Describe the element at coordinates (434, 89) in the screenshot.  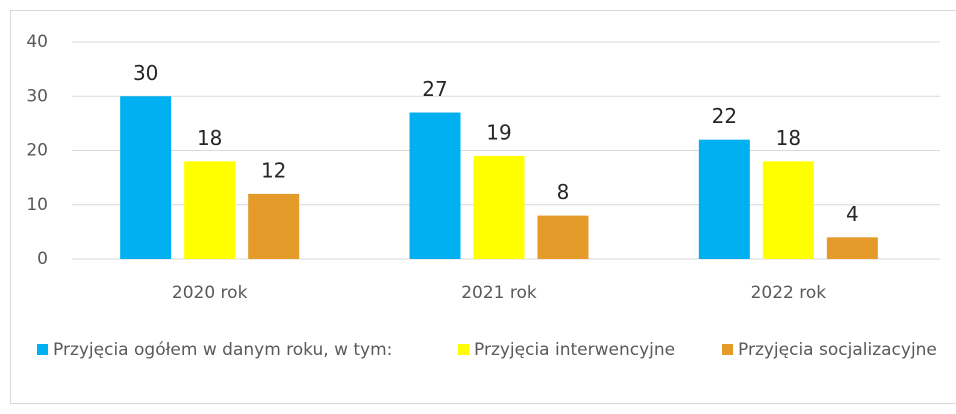
I see `data-label: 27` at that location.